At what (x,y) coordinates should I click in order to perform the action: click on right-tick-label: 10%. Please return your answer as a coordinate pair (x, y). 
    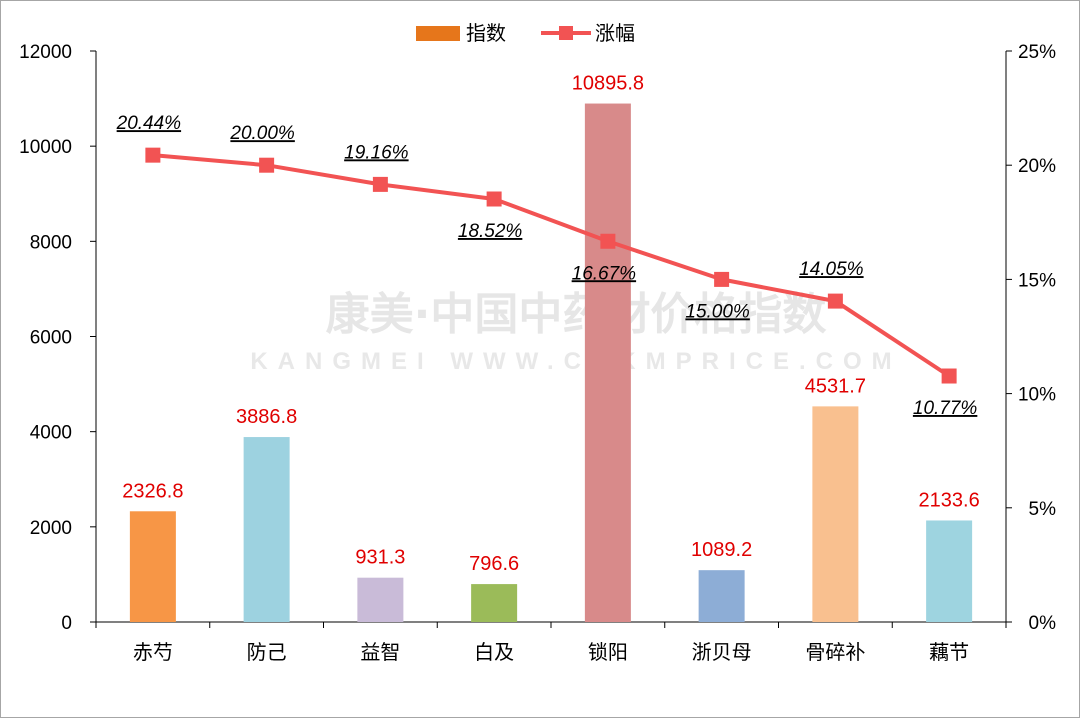
    Looking at the image, I should click on (1037, 395).